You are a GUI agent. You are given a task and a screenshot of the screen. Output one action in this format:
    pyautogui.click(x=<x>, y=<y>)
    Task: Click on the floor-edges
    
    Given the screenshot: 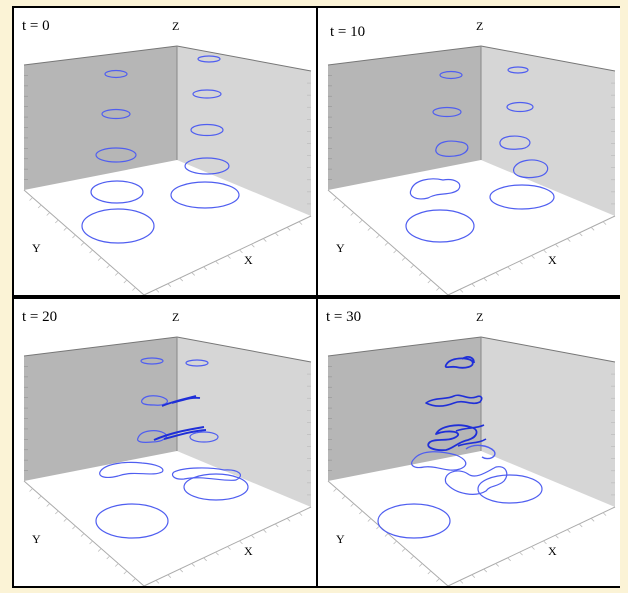 What is the action you would take?
    pyautogui.click(x=167, y=533)
    